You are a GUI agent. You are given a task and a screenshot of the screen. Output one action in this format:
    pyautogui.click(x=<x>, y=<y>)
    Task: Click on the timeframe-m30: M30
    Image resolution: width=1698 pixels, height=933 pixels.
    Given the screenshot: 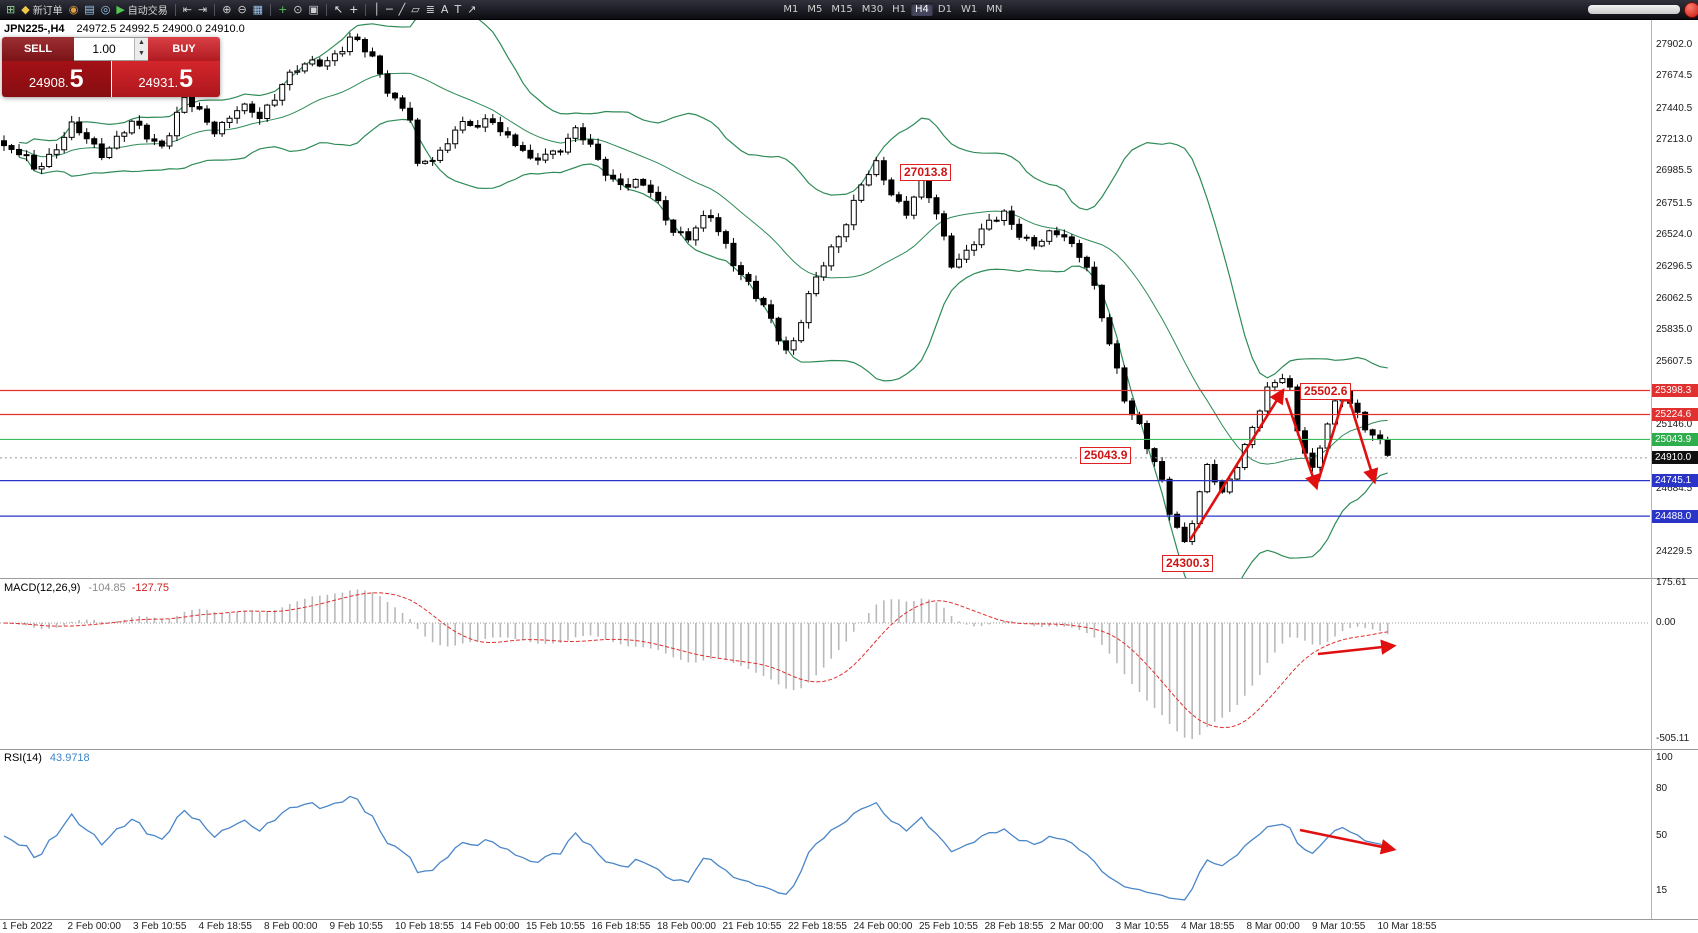 What is the action you would take?
    pyautogui.click(x=872, y=9)
    